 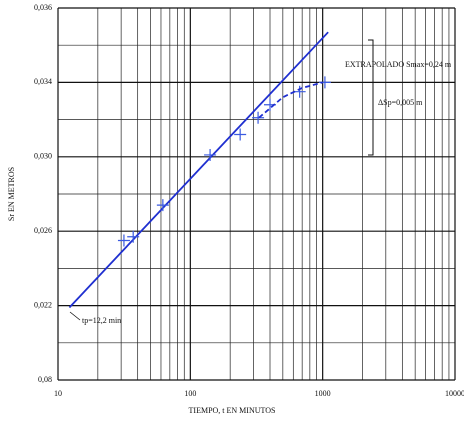 I want to click on x-tick-label: 100, so click(x=190, y=393).